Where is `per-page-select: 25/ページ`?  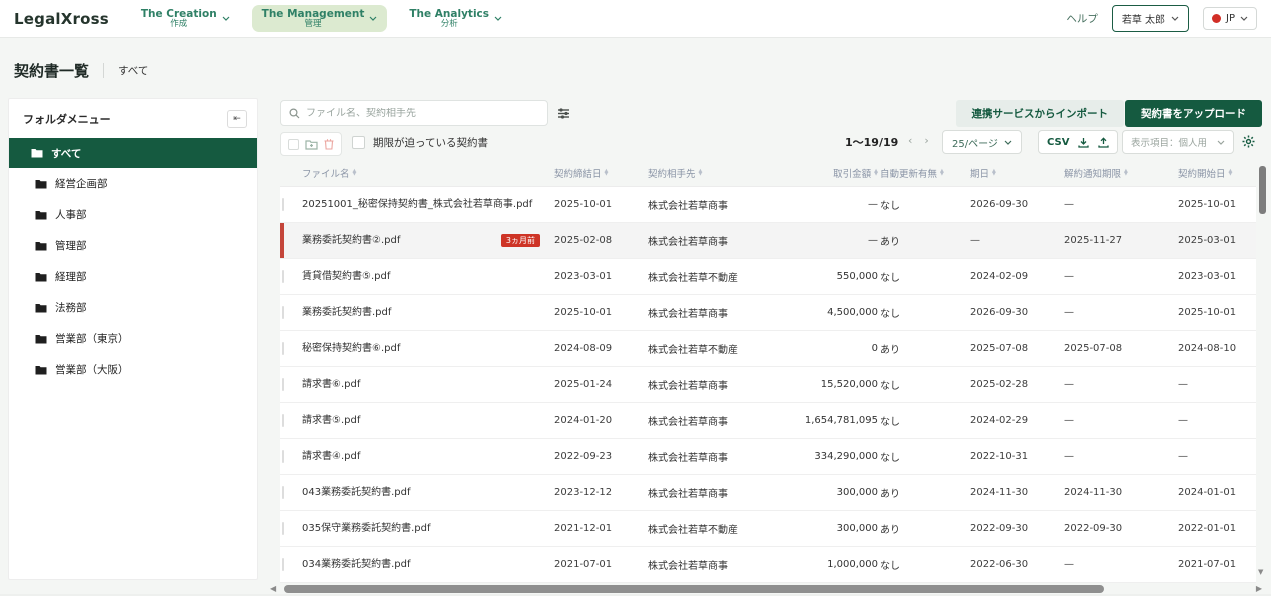
per-page-select: 25/ページ is located at coordinates (982, 142).